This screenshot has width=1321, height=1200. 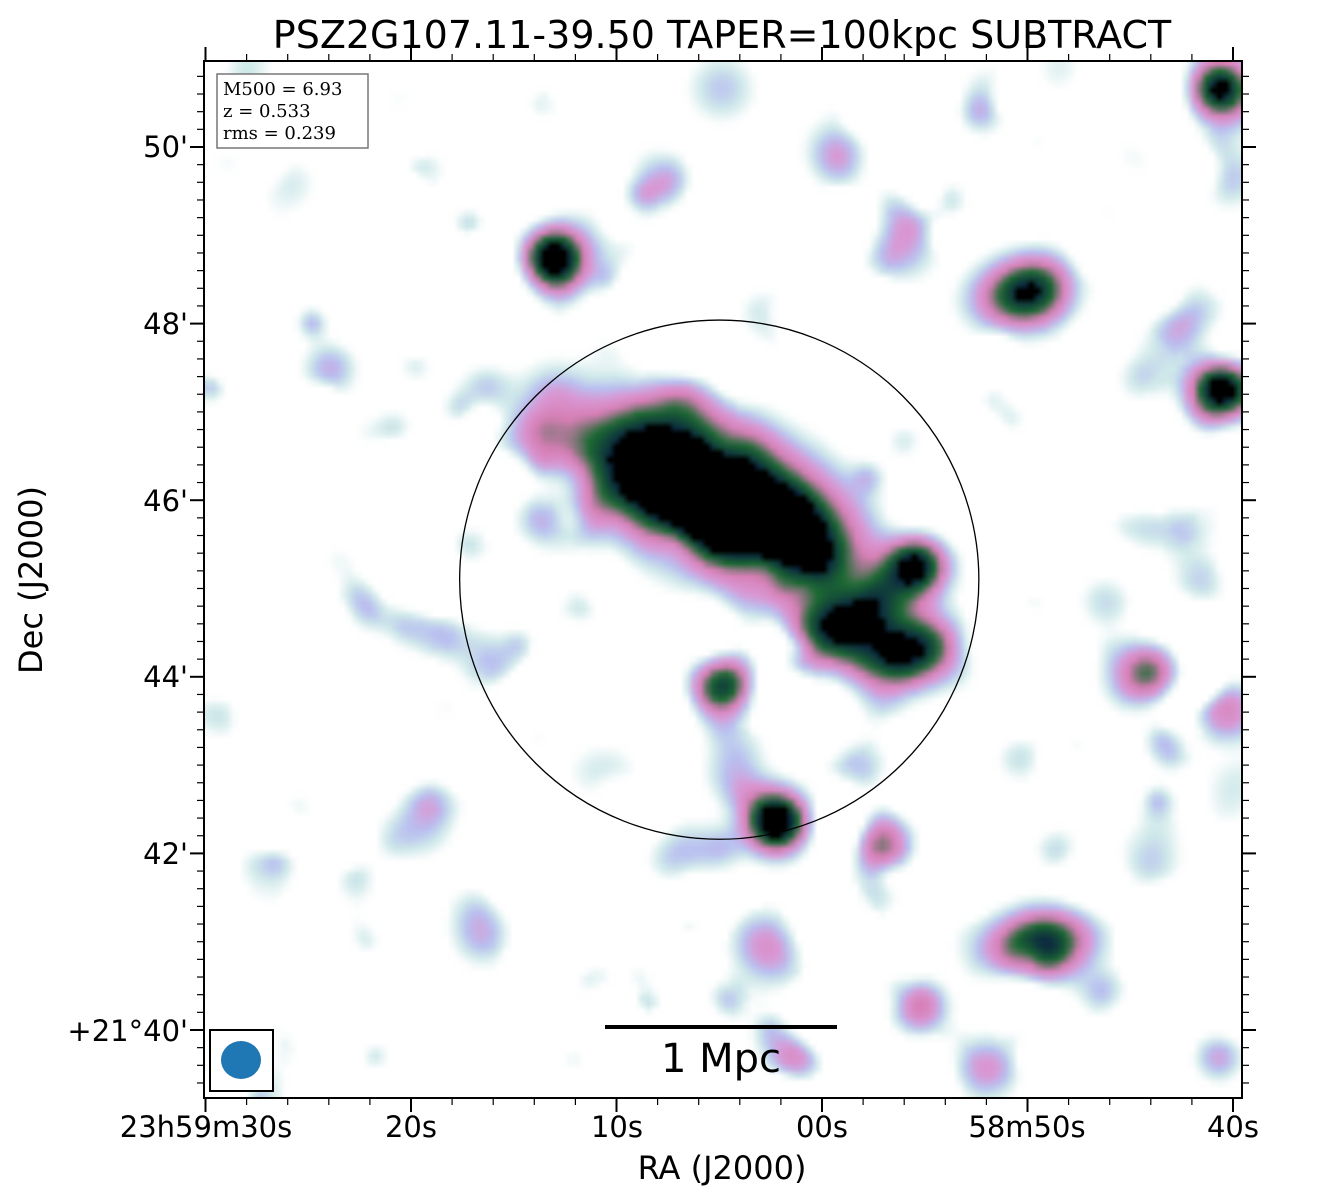 What do you see at coordinates (206, 1127) in the screenshot?
I see `x-tick-label: 23h59m30s` at bounding box center [206, 1127].